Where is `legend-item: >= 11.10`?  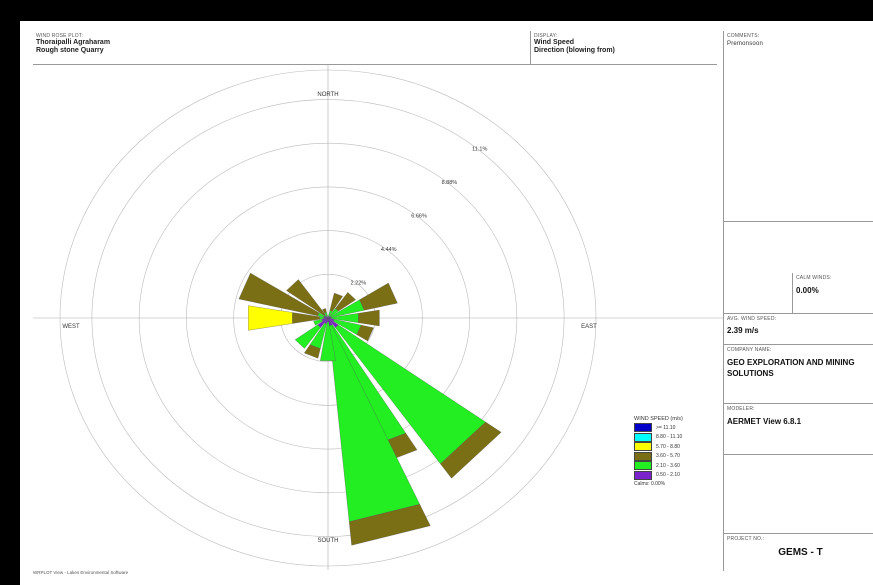 legend-item: >= 11.10 is located at coordinates (669, 428).